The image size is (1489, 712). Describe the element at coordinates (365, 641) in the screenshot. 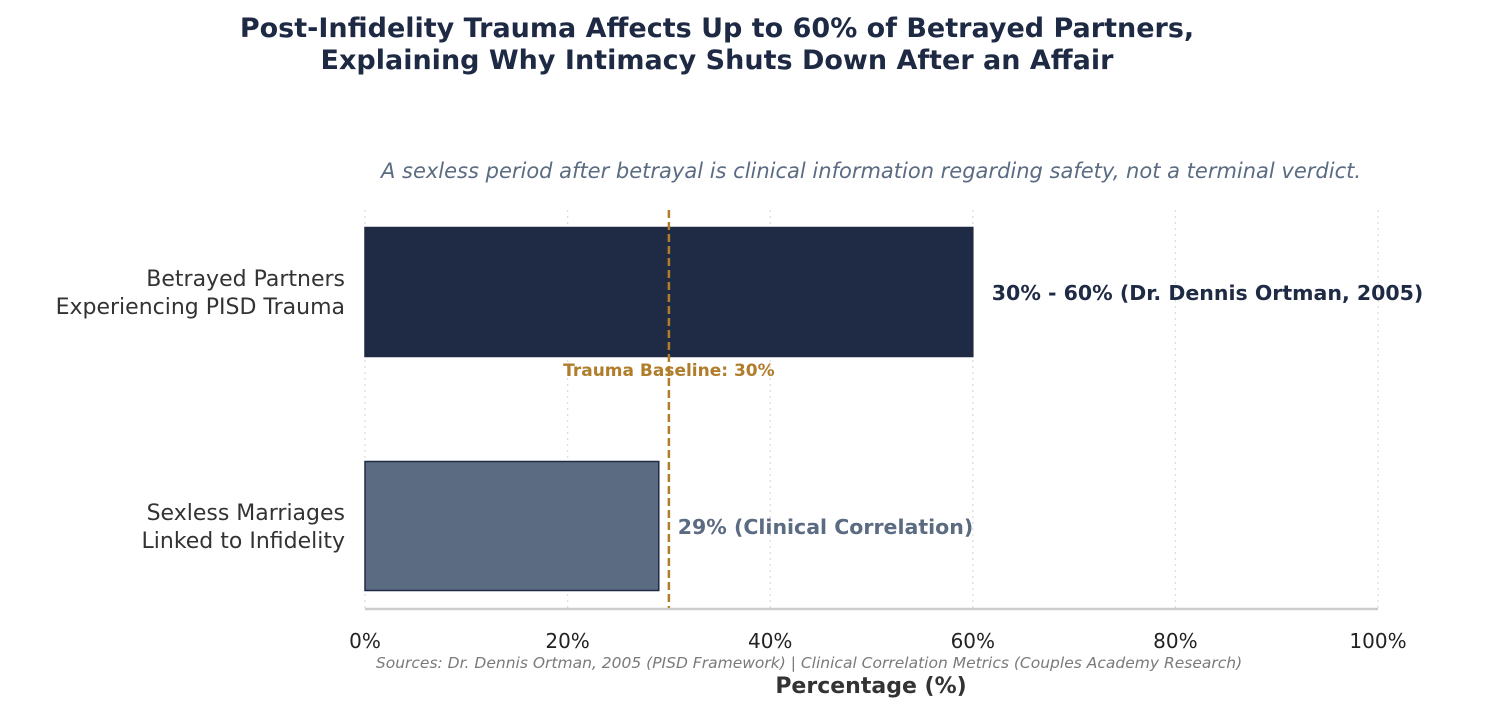

I see `x-tick-label-0: 0%` at that location.